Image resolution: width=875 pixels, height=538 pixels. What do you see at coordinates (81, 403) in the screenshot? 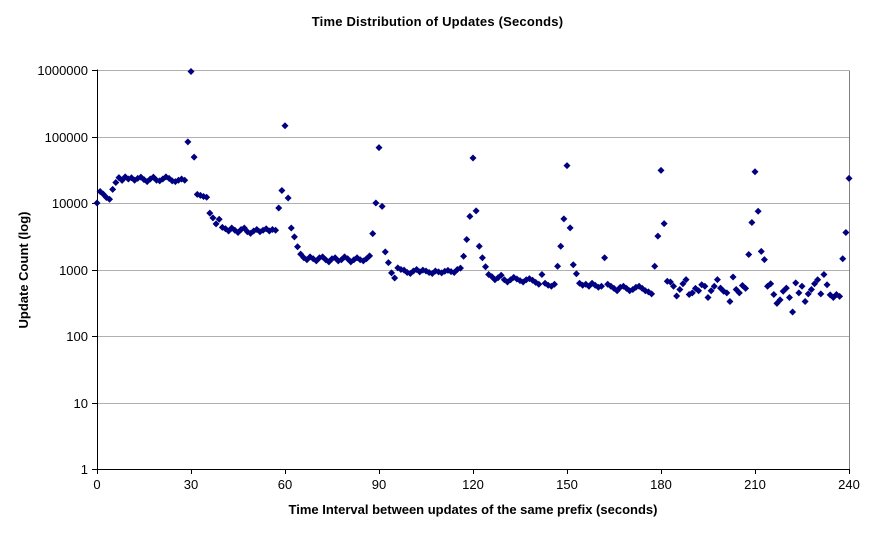
I see `y-tick-label: 10` at bounding box center [81, 403].